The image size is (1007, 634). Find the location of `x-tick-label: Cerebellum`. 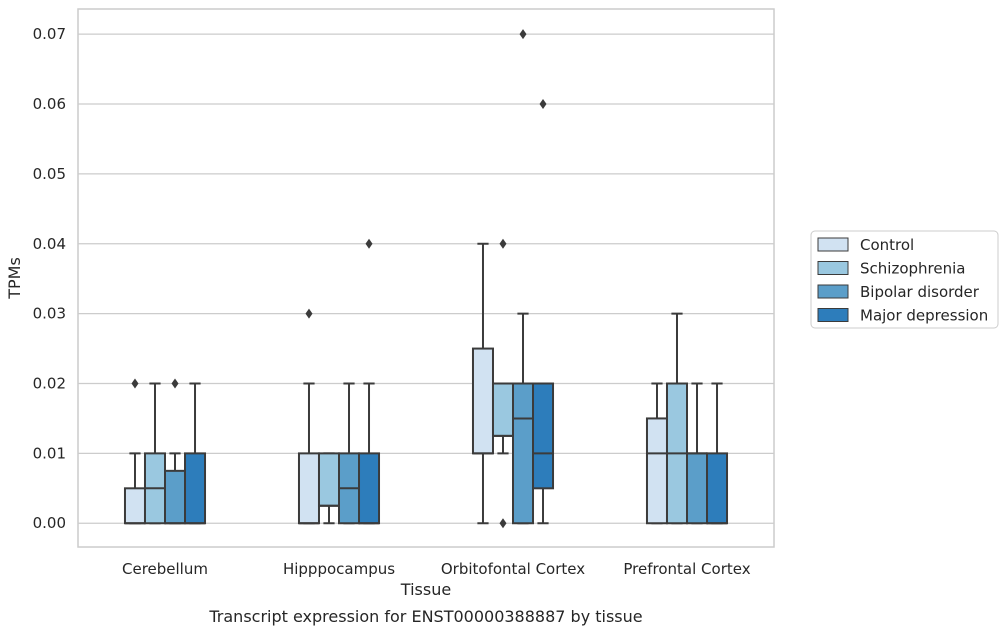

x-tick-label: Cerebellum is located at coordinates (165, 569).